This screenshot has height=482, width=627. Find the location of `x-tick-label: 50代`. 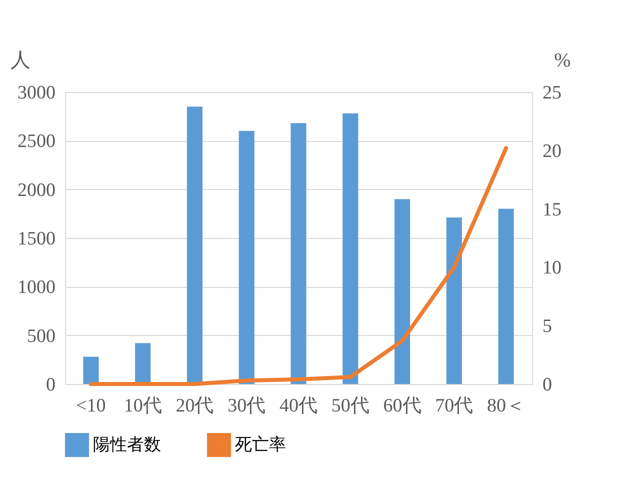

x-tick-label: 50代 is located at coordinates (350, 406).